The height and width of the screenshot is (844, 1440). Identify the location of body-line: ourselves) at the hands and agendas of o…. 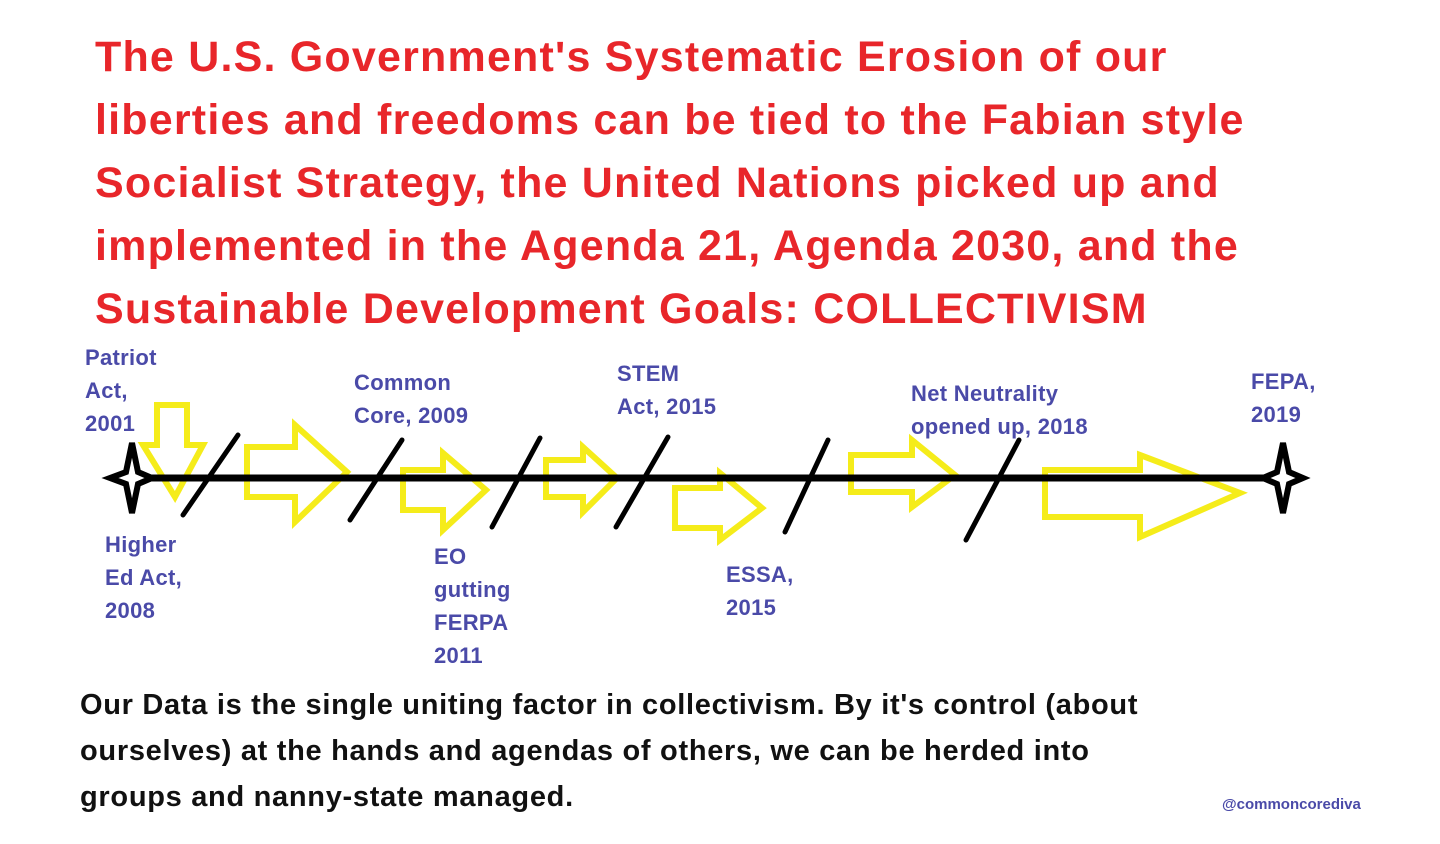
(585, 751).